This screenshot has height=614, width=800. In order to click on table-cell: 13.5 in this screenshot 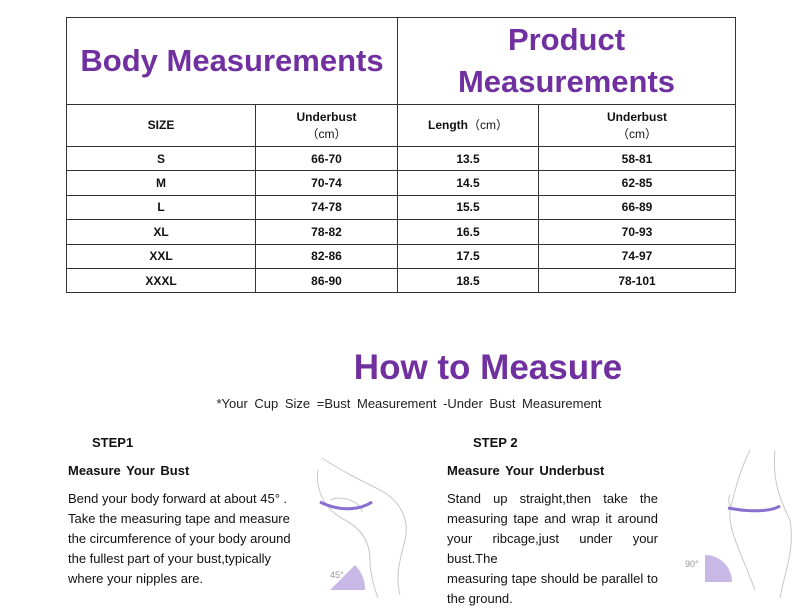, I will do `click(468, 158)`.